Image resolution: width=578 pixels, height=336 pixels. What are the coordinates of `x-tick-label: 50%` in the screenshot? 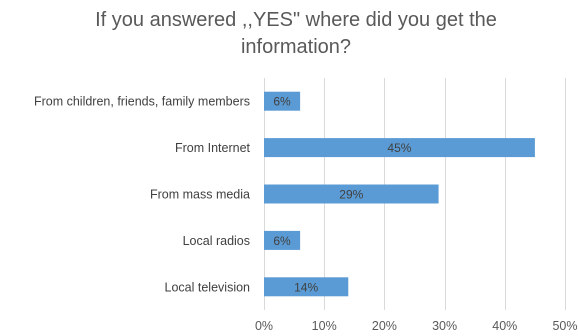 It's located at (564, 326).